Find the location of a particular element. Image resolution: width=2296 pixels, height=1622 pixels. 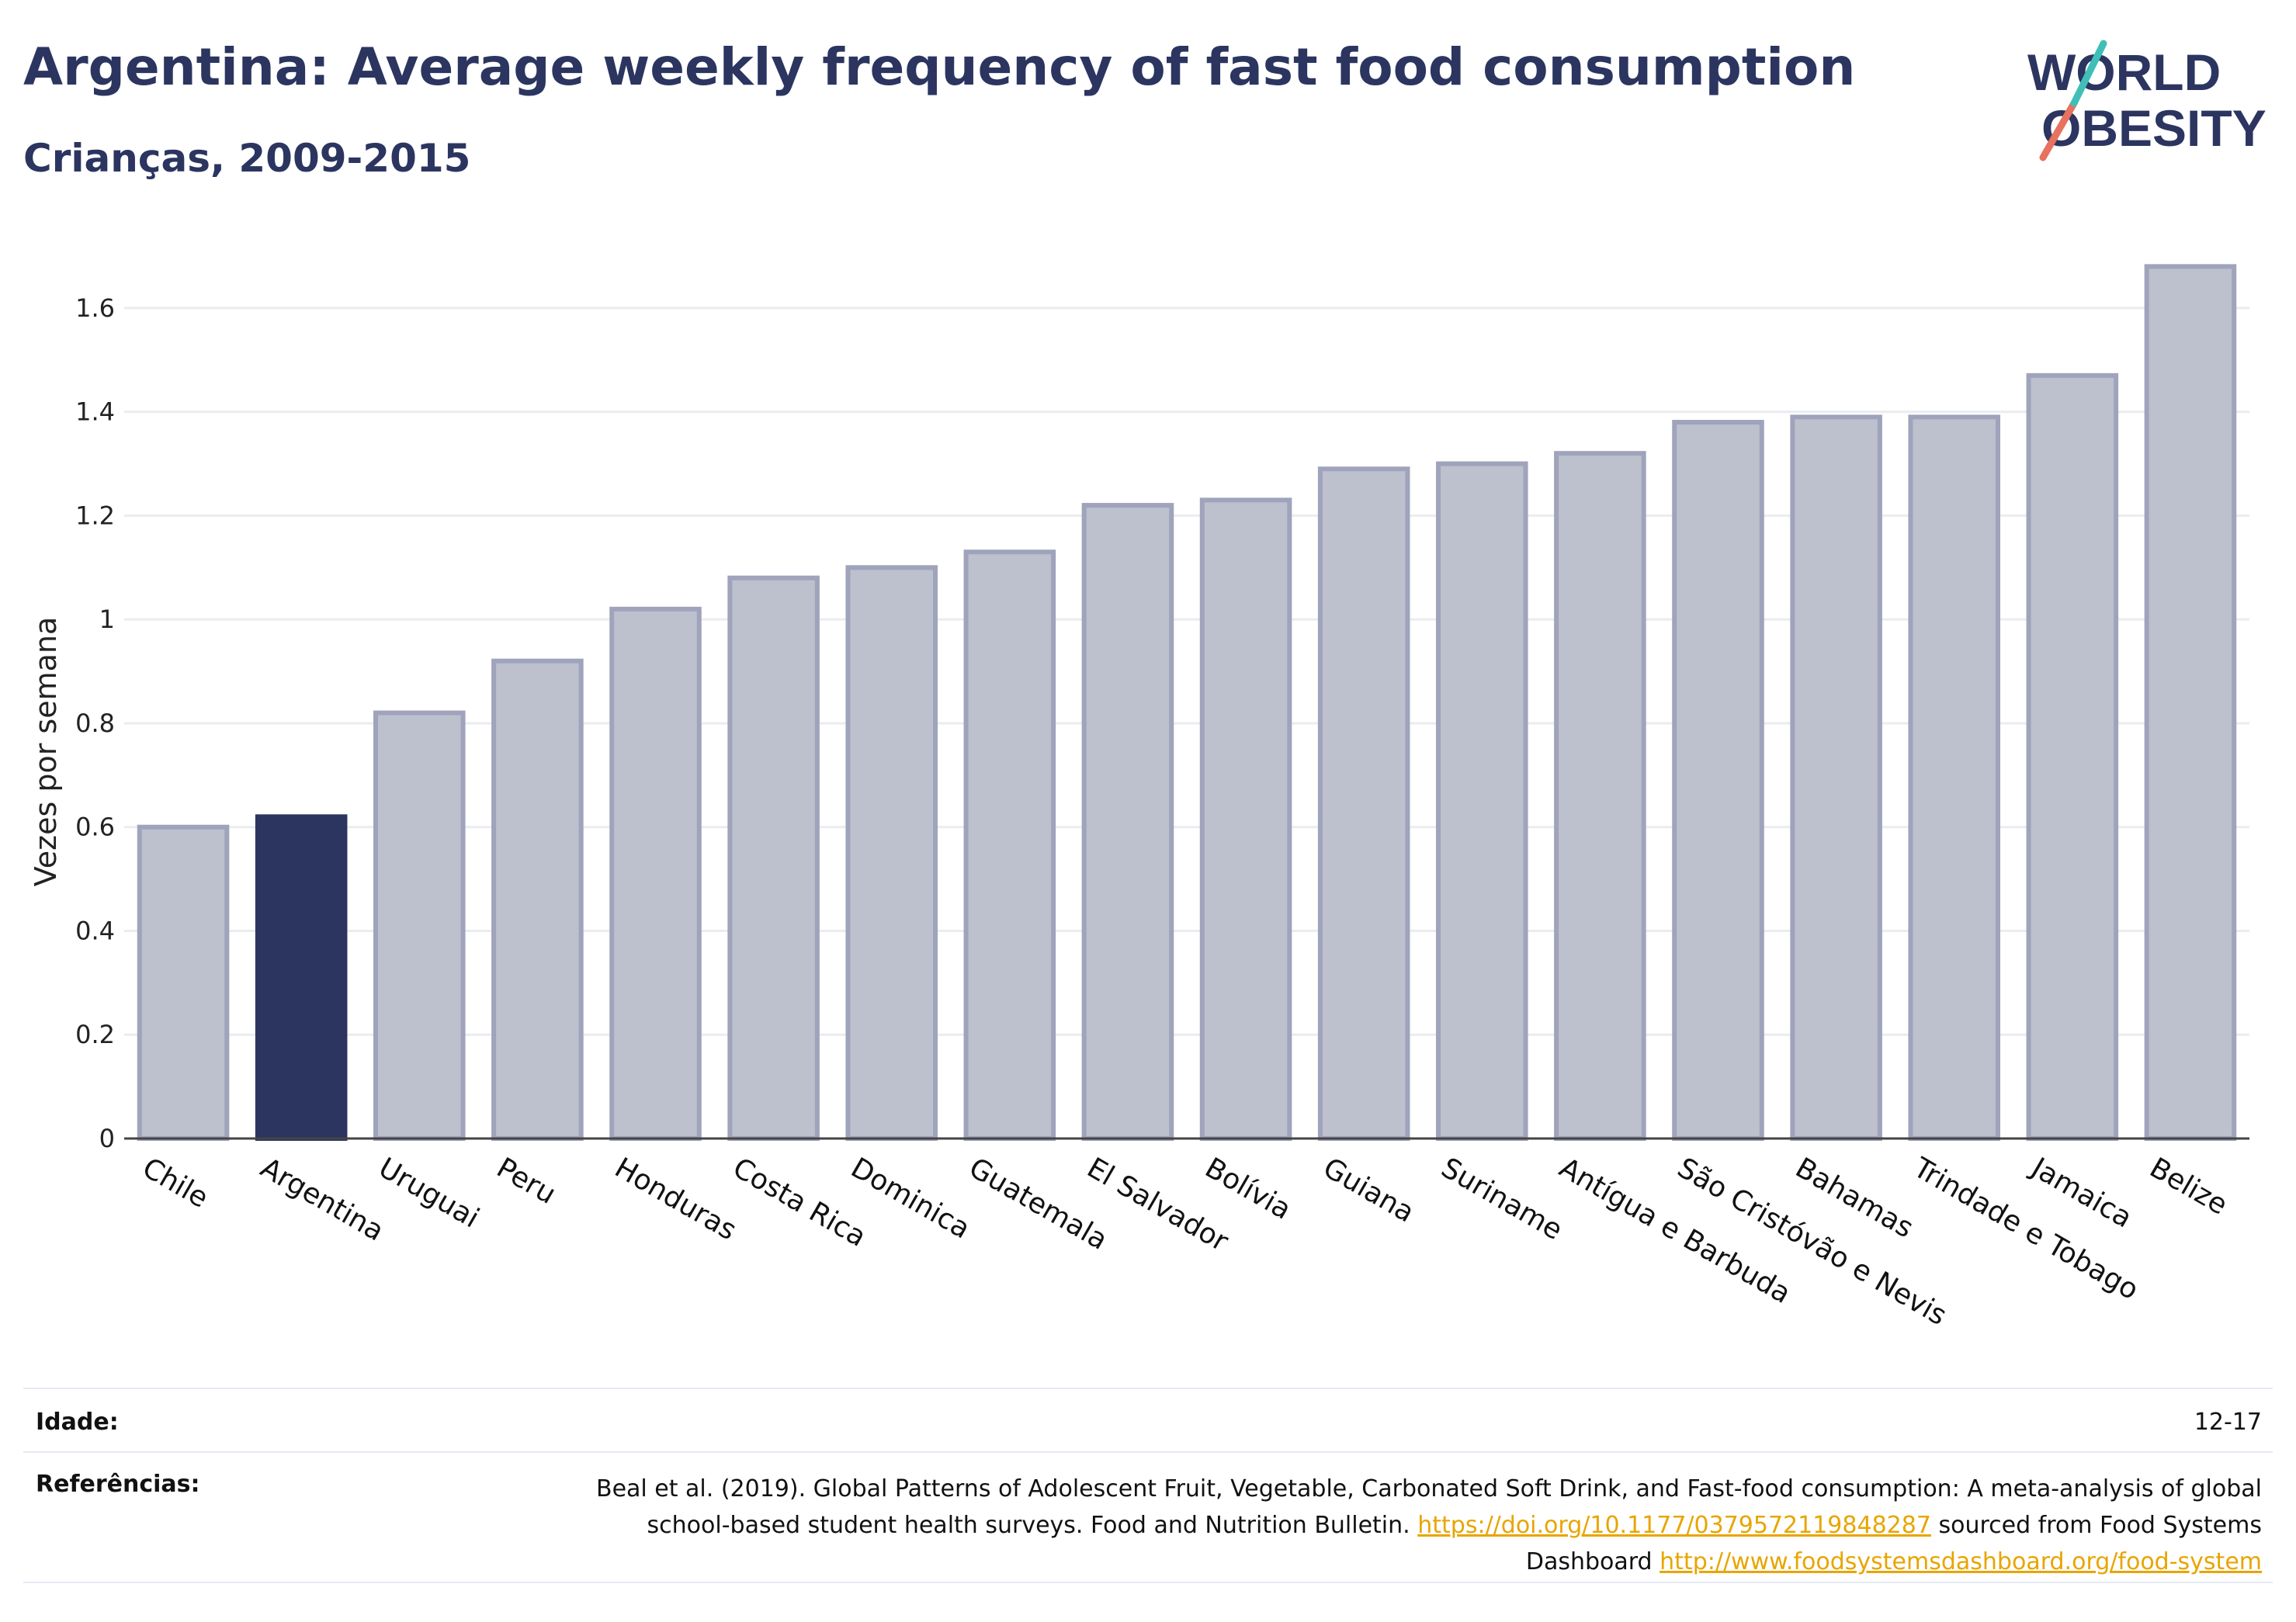

world-obesity-logo: WORLD OBESITY is located at coordinates (2147, 101).